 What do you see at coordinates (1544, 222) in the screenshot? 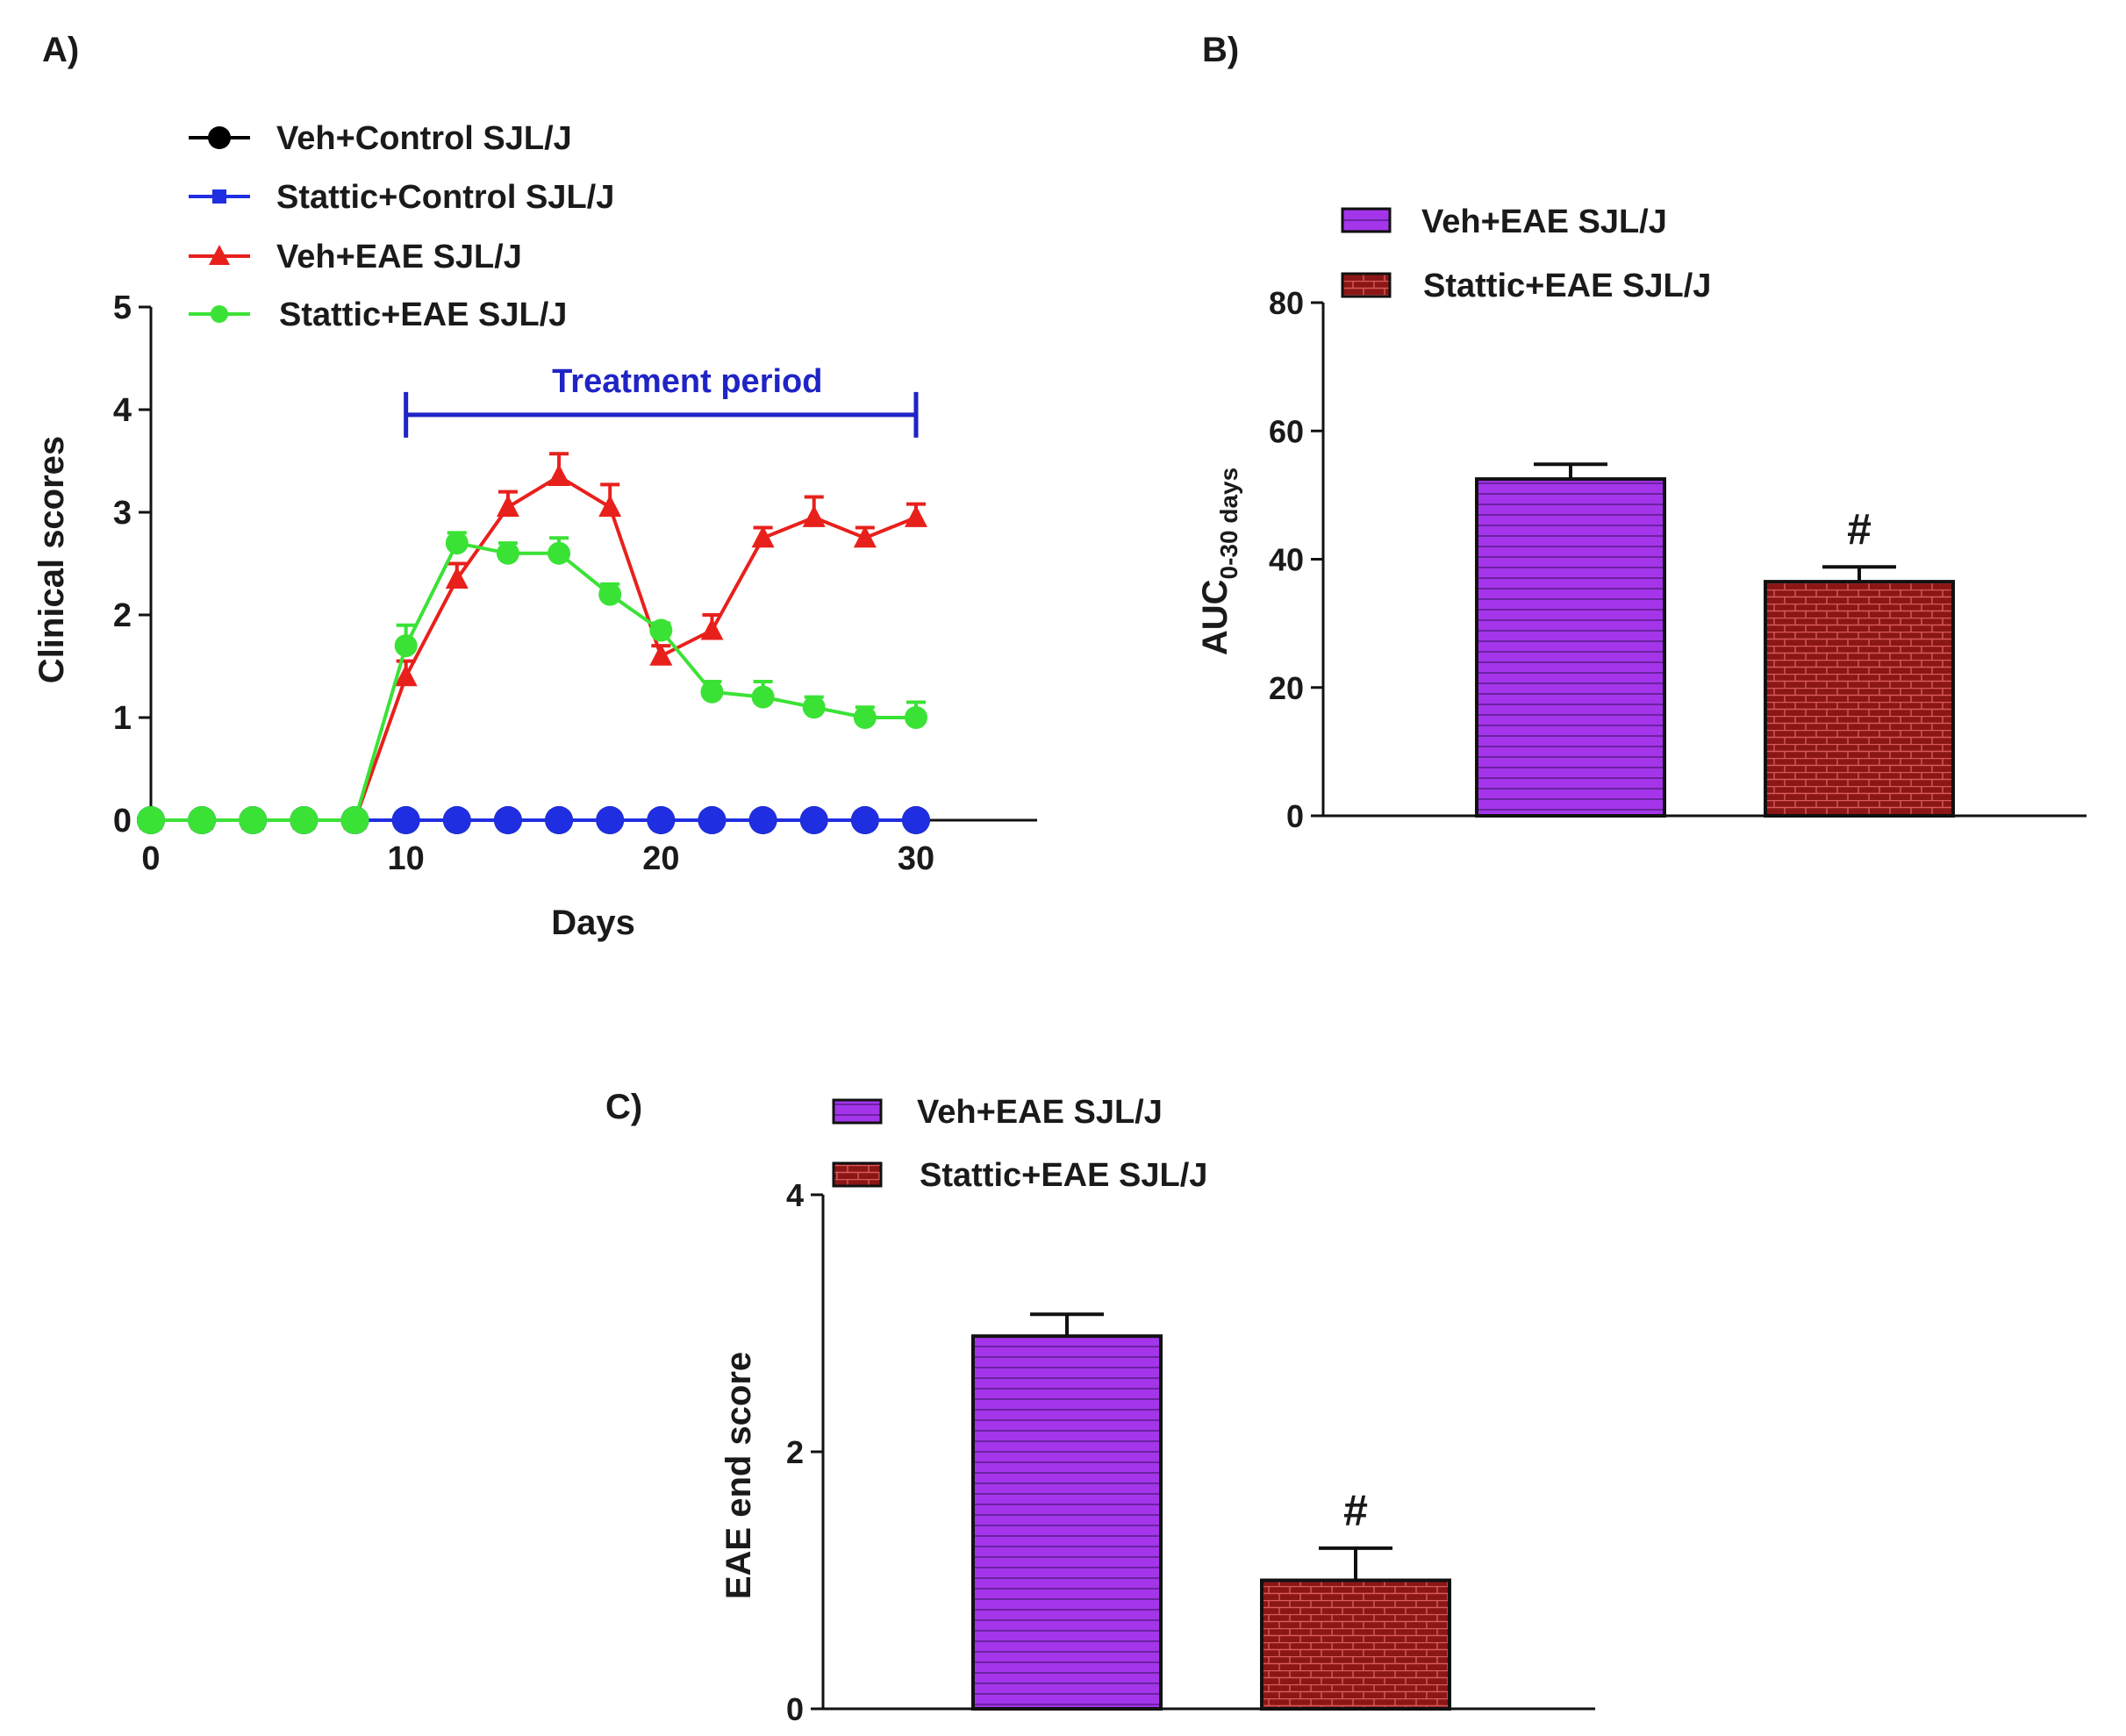
I see `panel-b-legend-label-veh-eae: Veh+EAE SJL/J` at bounding box center [1544, 222].